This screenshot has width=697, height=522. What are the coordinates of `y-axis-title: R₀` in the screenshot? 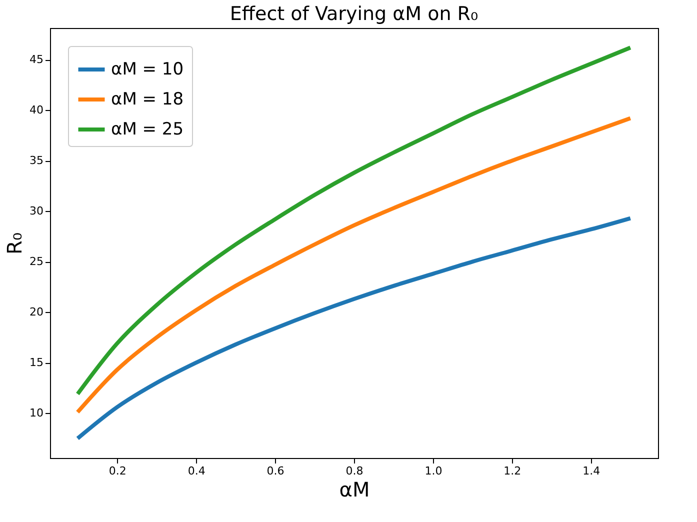 It's located at (14, 243).